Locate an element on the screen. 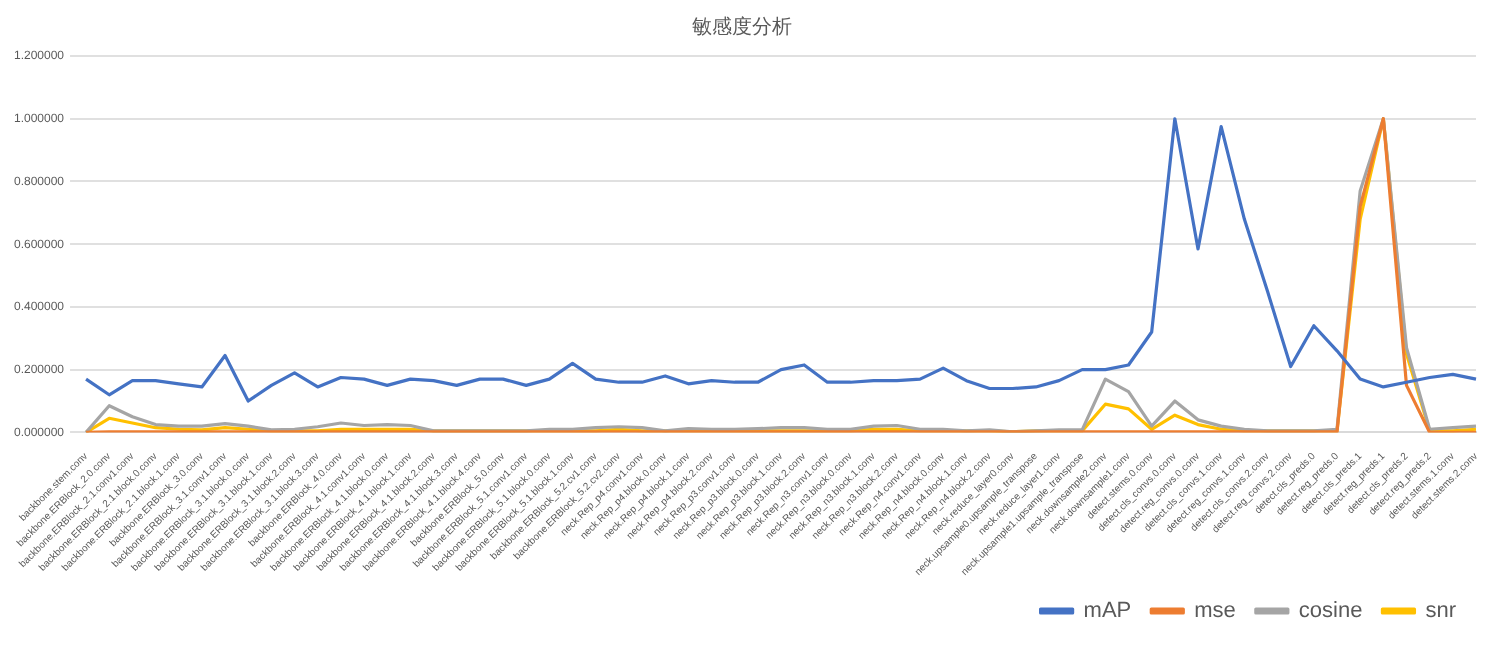 This screenshot has height=646, width=1500. legend-label: mse is located at coordinates (1215, 611).